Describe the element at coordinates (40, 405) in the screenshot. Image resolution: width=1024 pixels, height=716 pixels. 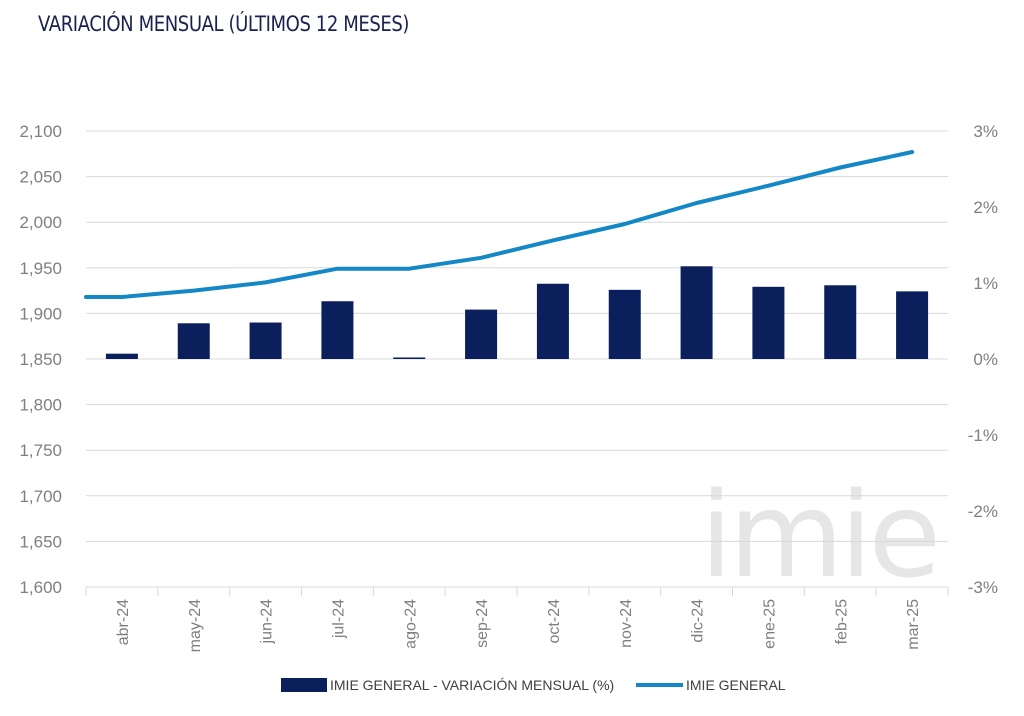
I see `left-axis-tick-label: 1,800` at that location.